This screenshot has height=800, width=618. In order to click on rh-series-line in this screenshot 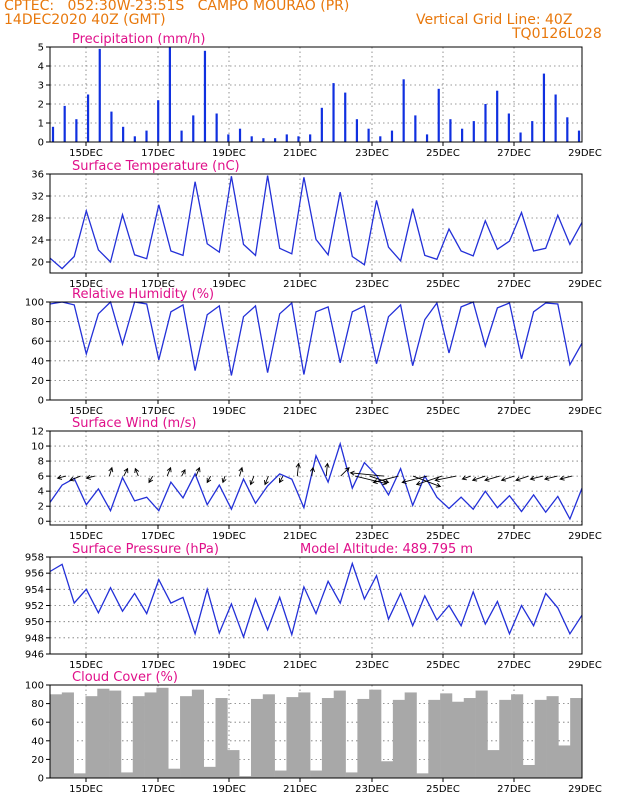, I will do `click(316, 338)`.